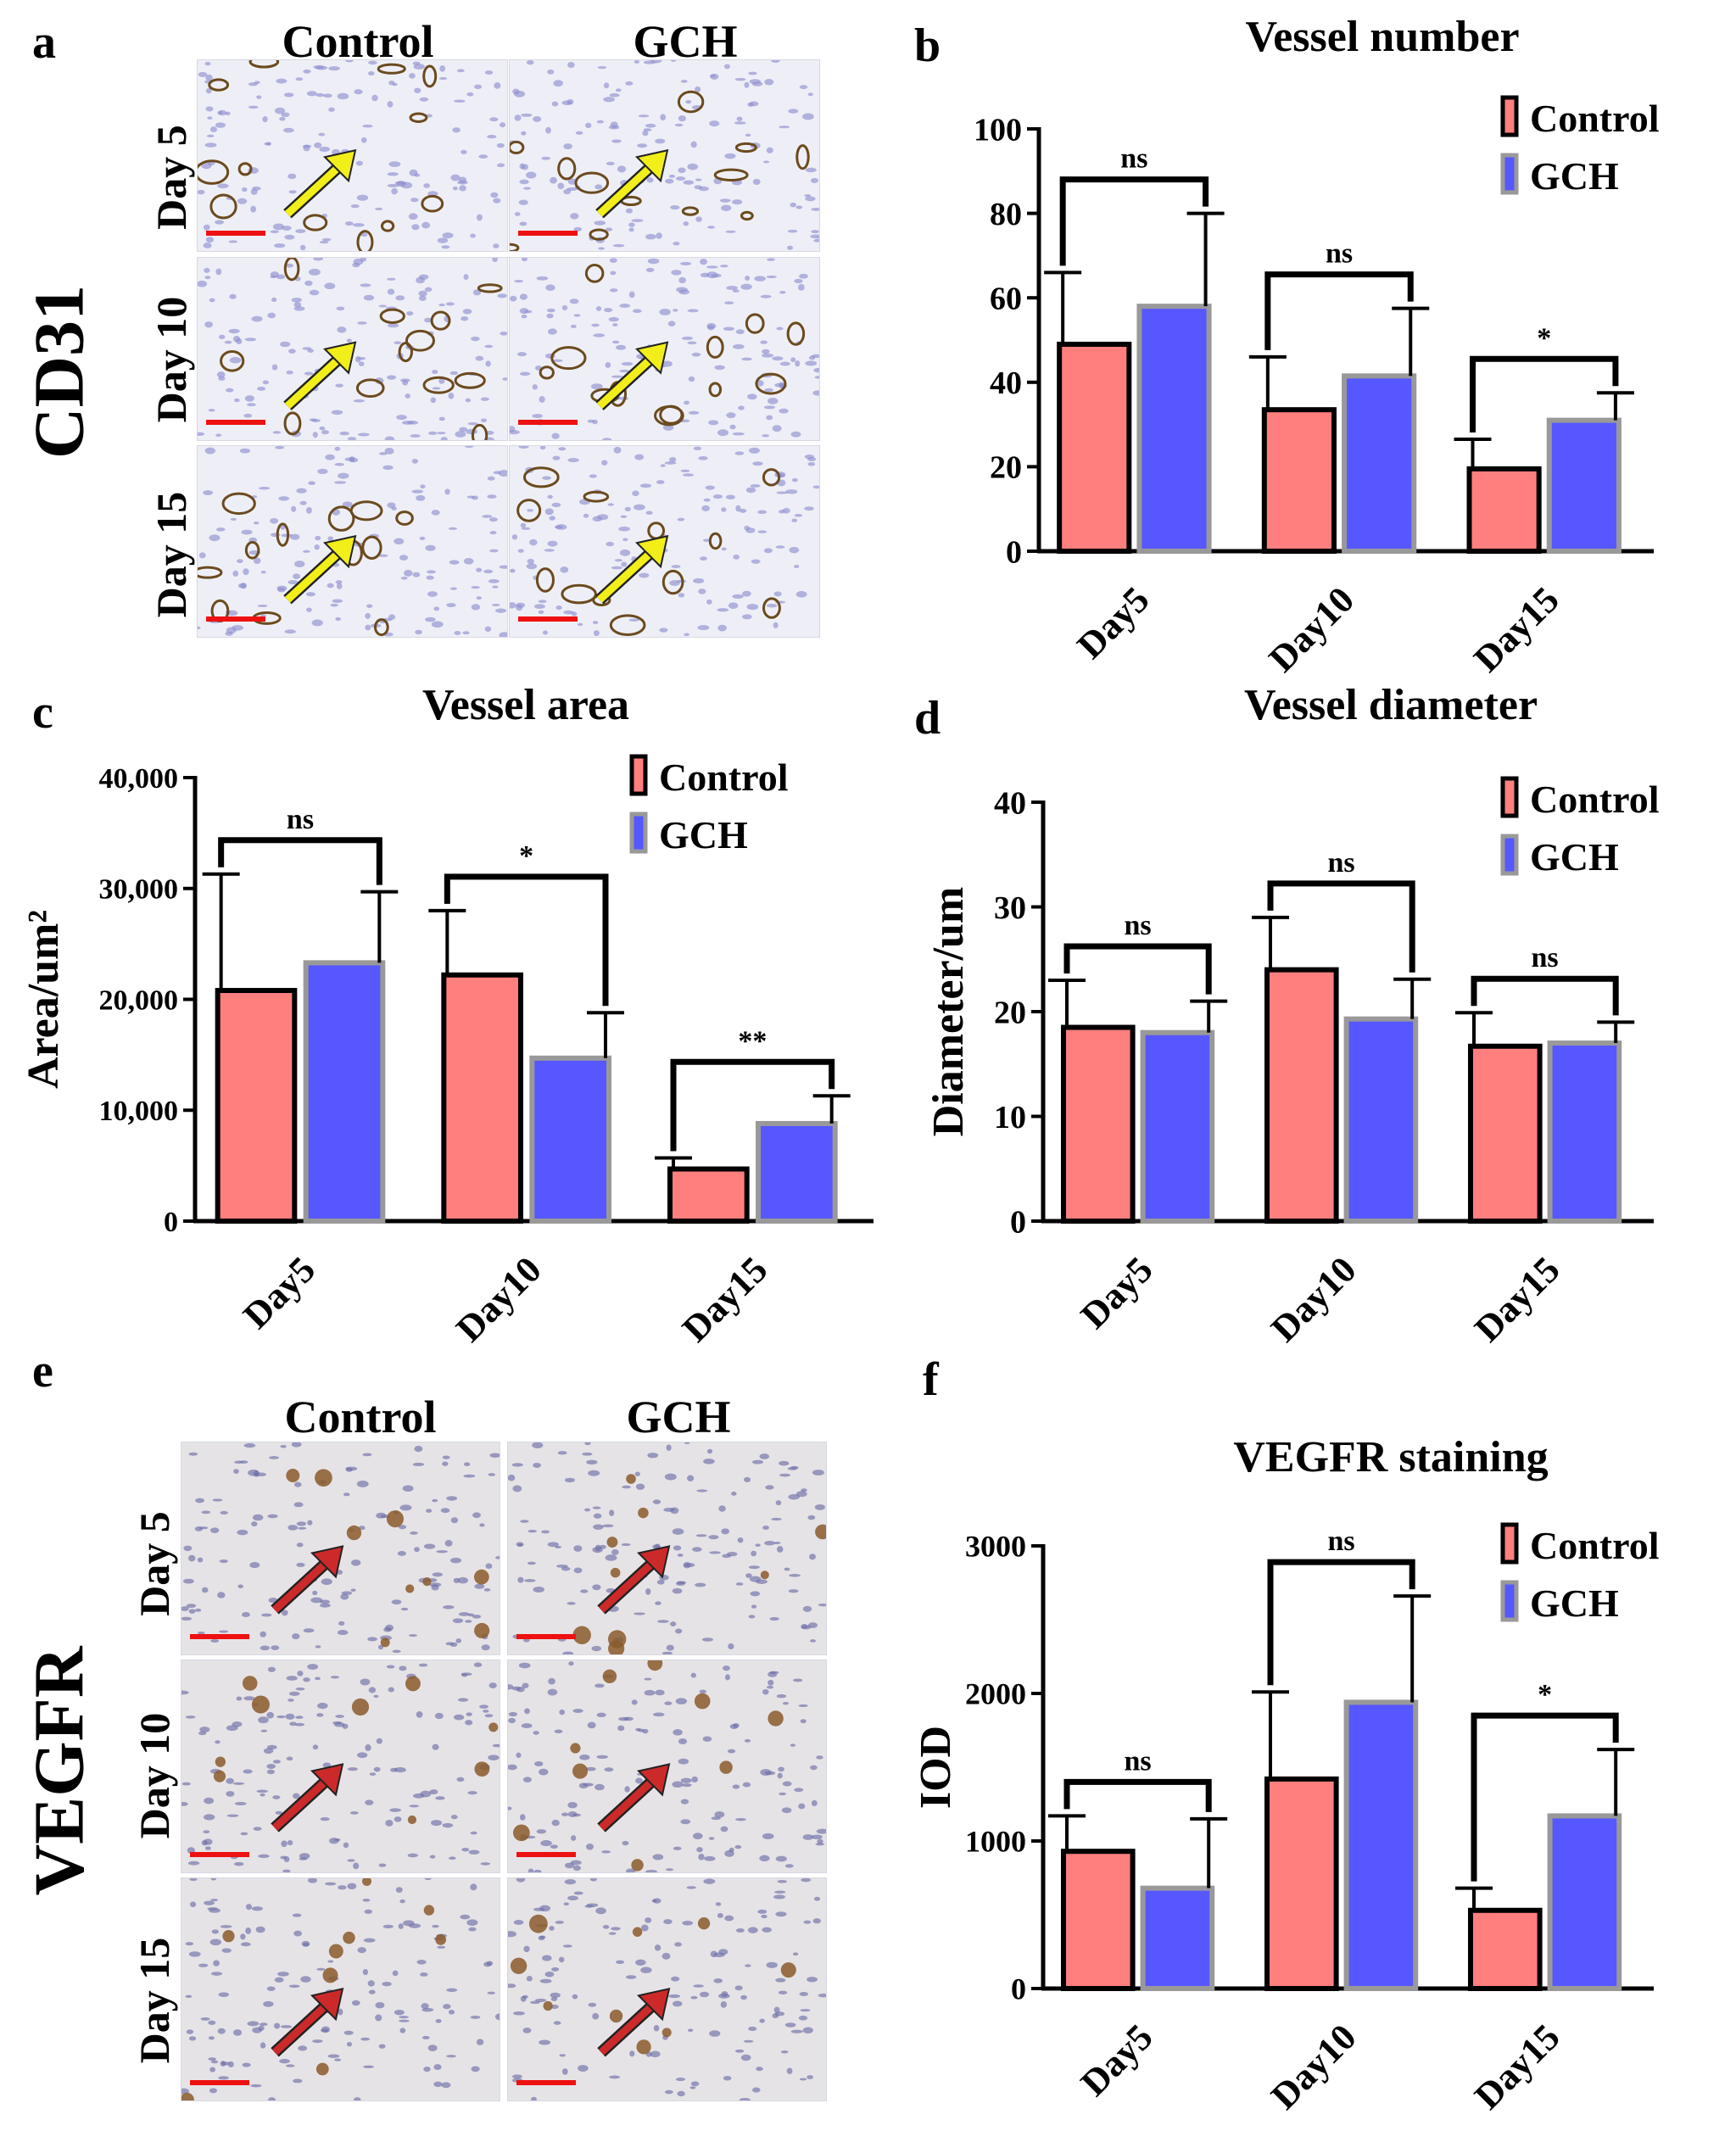  What do you see at coordinates (42, 713) in the screenshot?
I see `panel-label-c: c` at bounding box center [42, 713].